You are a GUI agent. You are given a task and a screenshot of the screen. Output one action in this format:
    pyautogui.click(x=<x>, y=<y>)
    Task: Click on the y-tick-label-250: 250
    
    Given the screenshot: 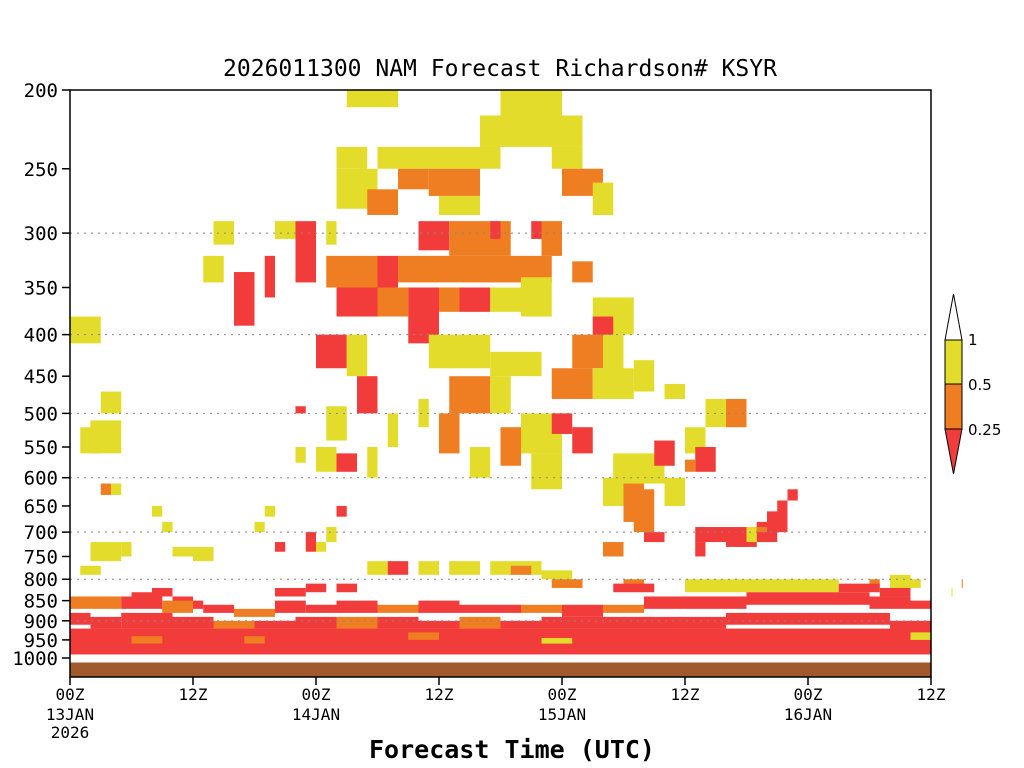 What is the action you would take?
    pyautogui.click(x=41, y=170)
    